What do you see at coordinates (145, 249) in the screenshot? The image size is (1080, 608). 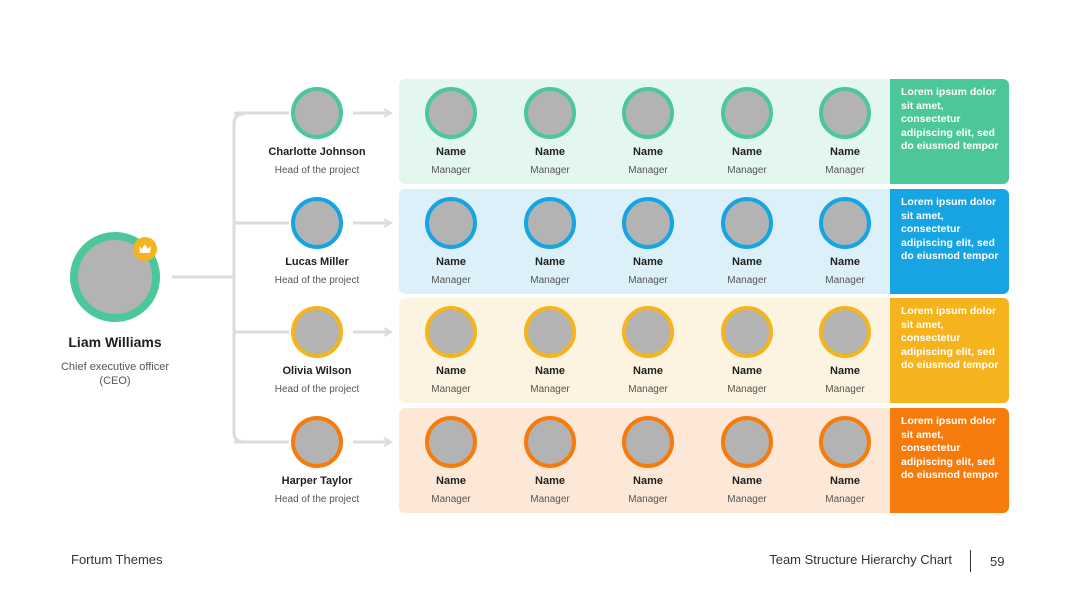 I see `crown-icon` at bounding box center [145, 249].